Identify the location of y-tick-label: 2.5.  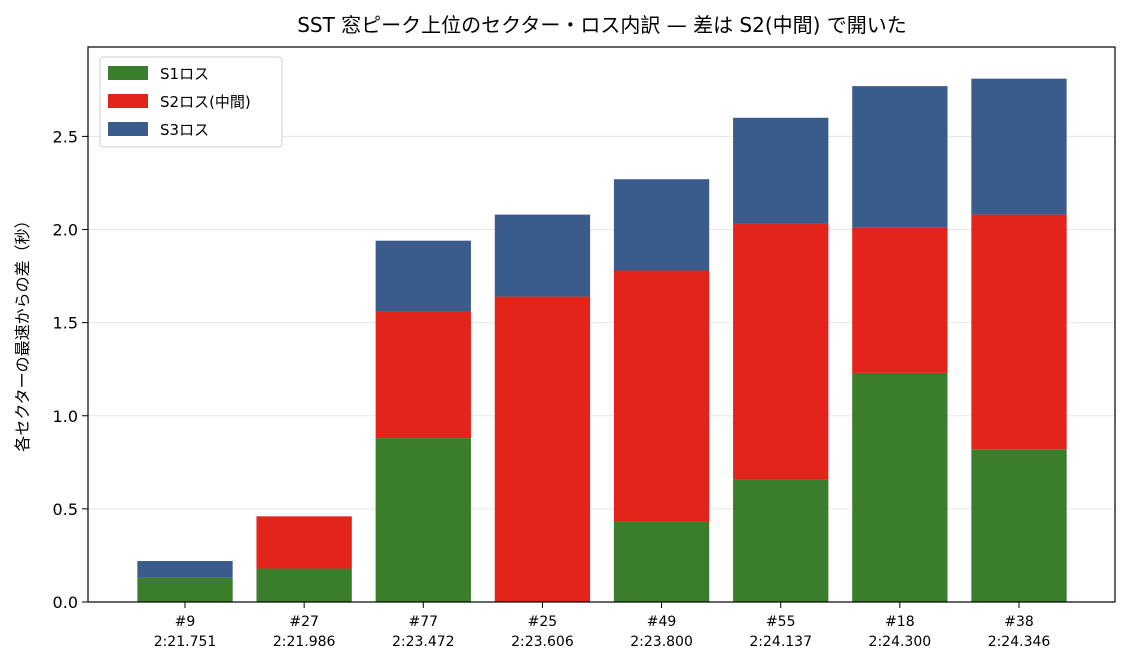
(65, 136).